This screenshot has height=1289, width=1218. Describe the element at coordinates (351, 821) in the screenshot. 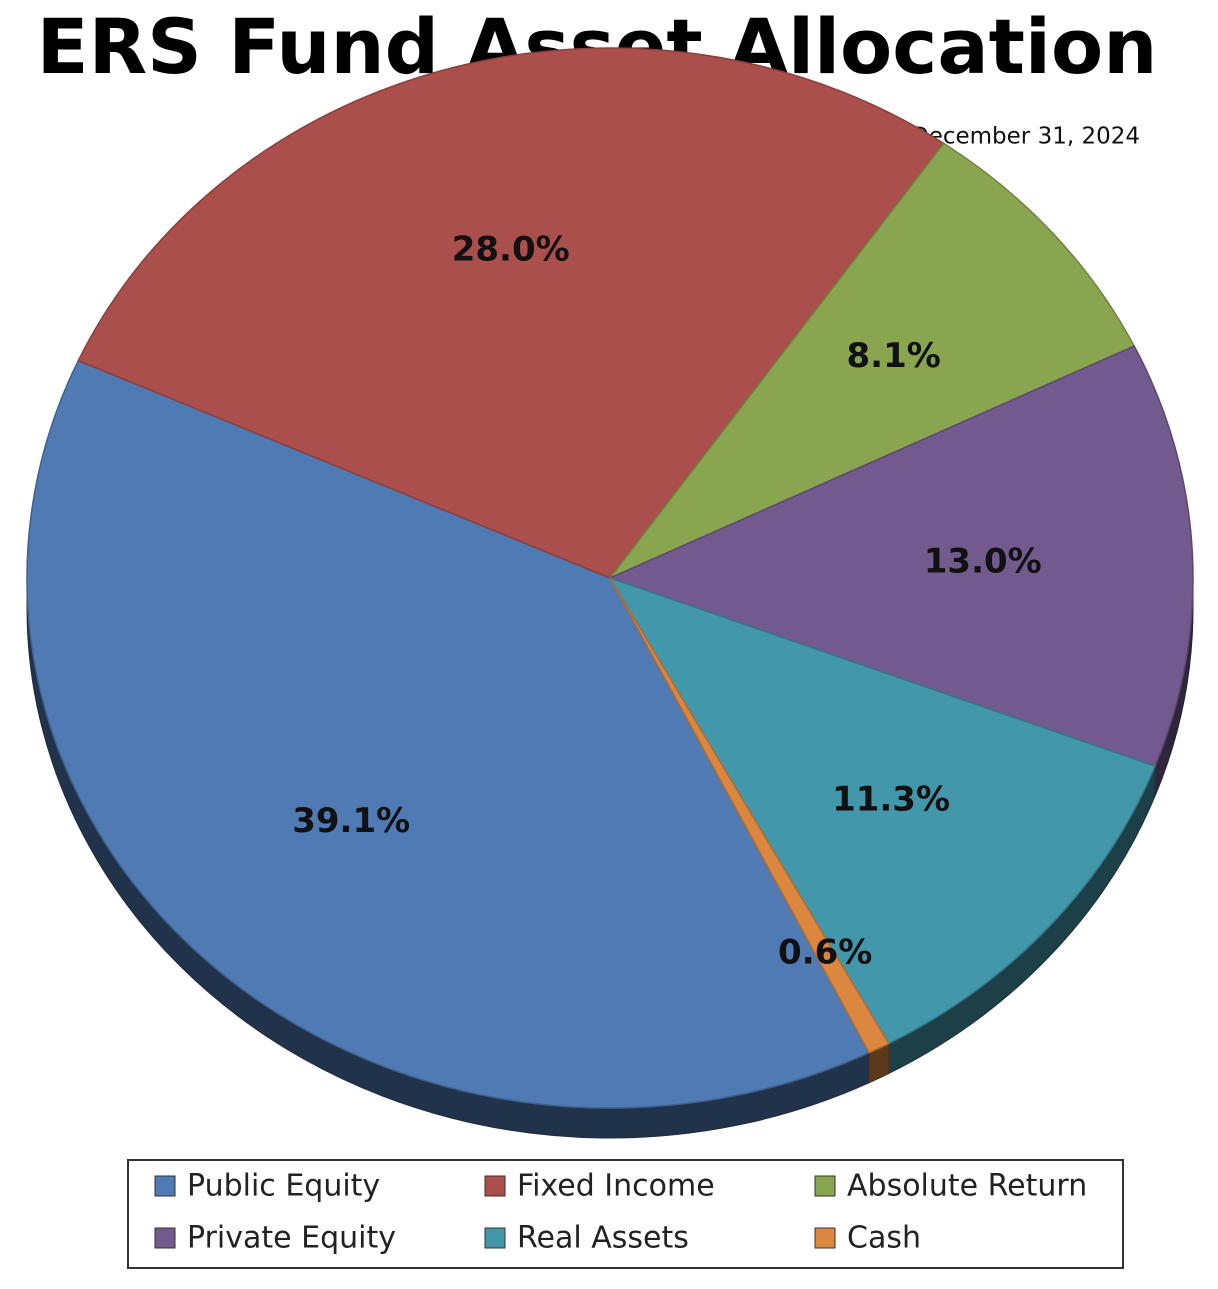

I see `value-label: 39.1%` at that location.